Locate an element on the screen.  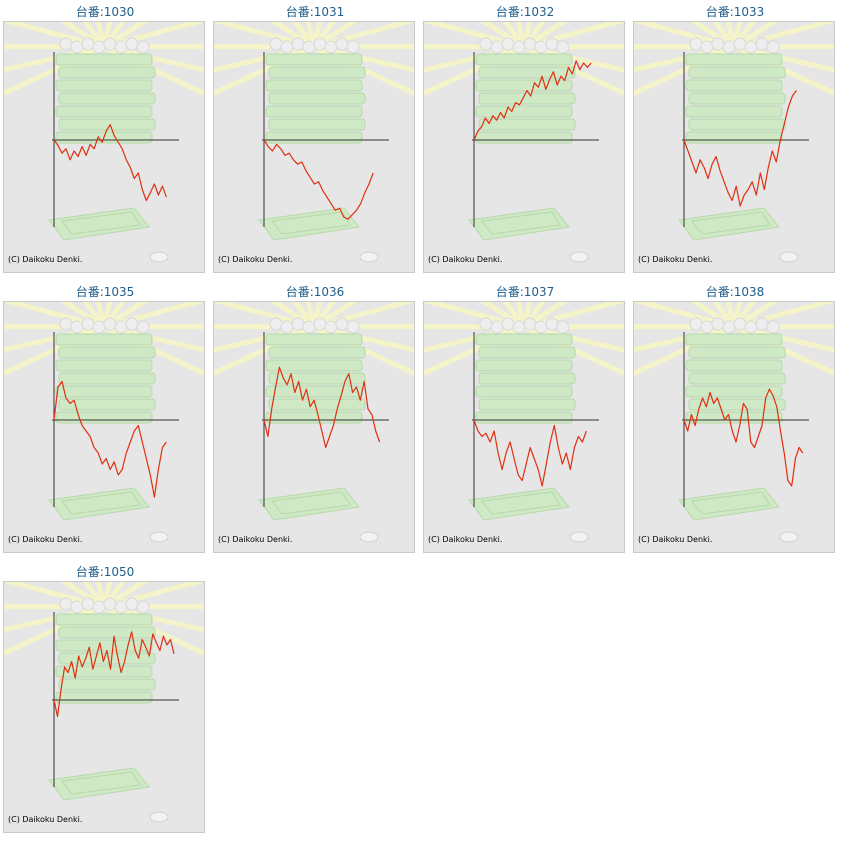
chart-card: 台番:1050 (C) Daikoku Denki. is located at coordinates (105, 700).